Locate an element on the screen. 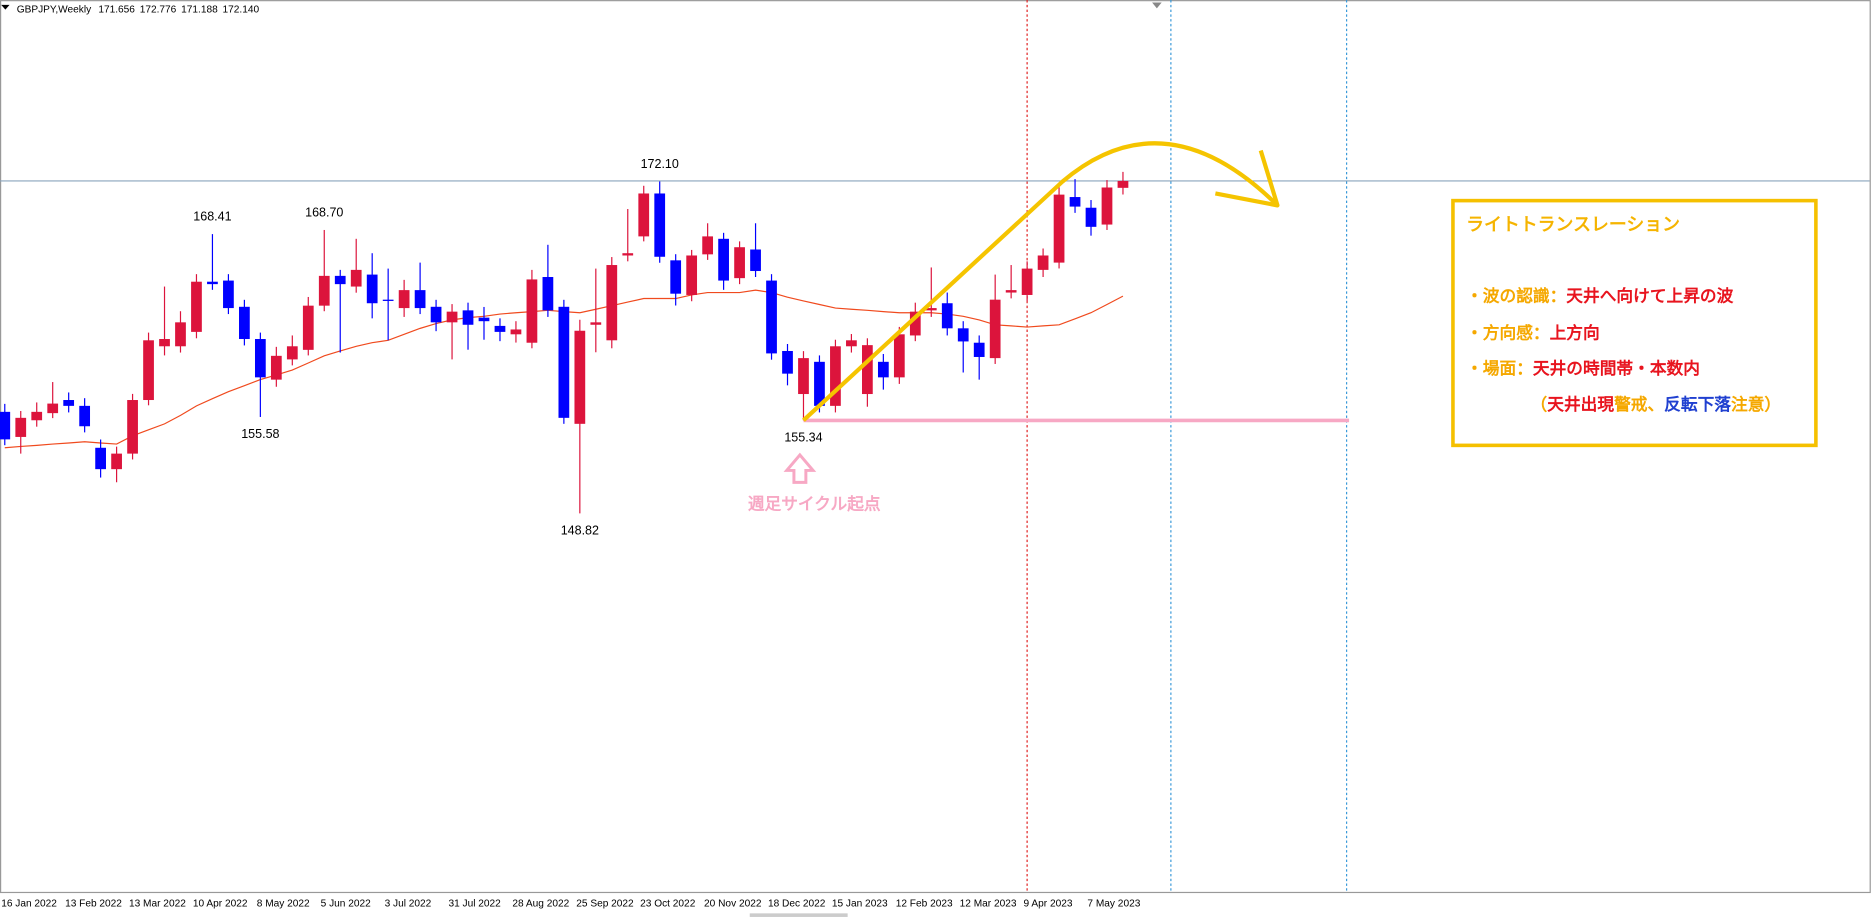 This screenshot has width=1872, height=917. info-line: （天井出現警戒、反転下落注意） is located at coordinates (1656, 404).